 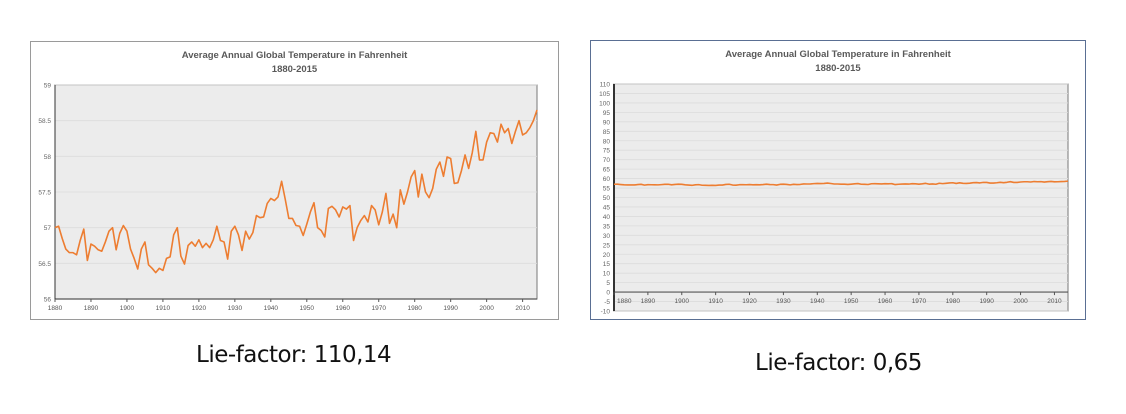 I want to click on caption-right: Lie-factor: 0,65, so click(x=838, y=363).